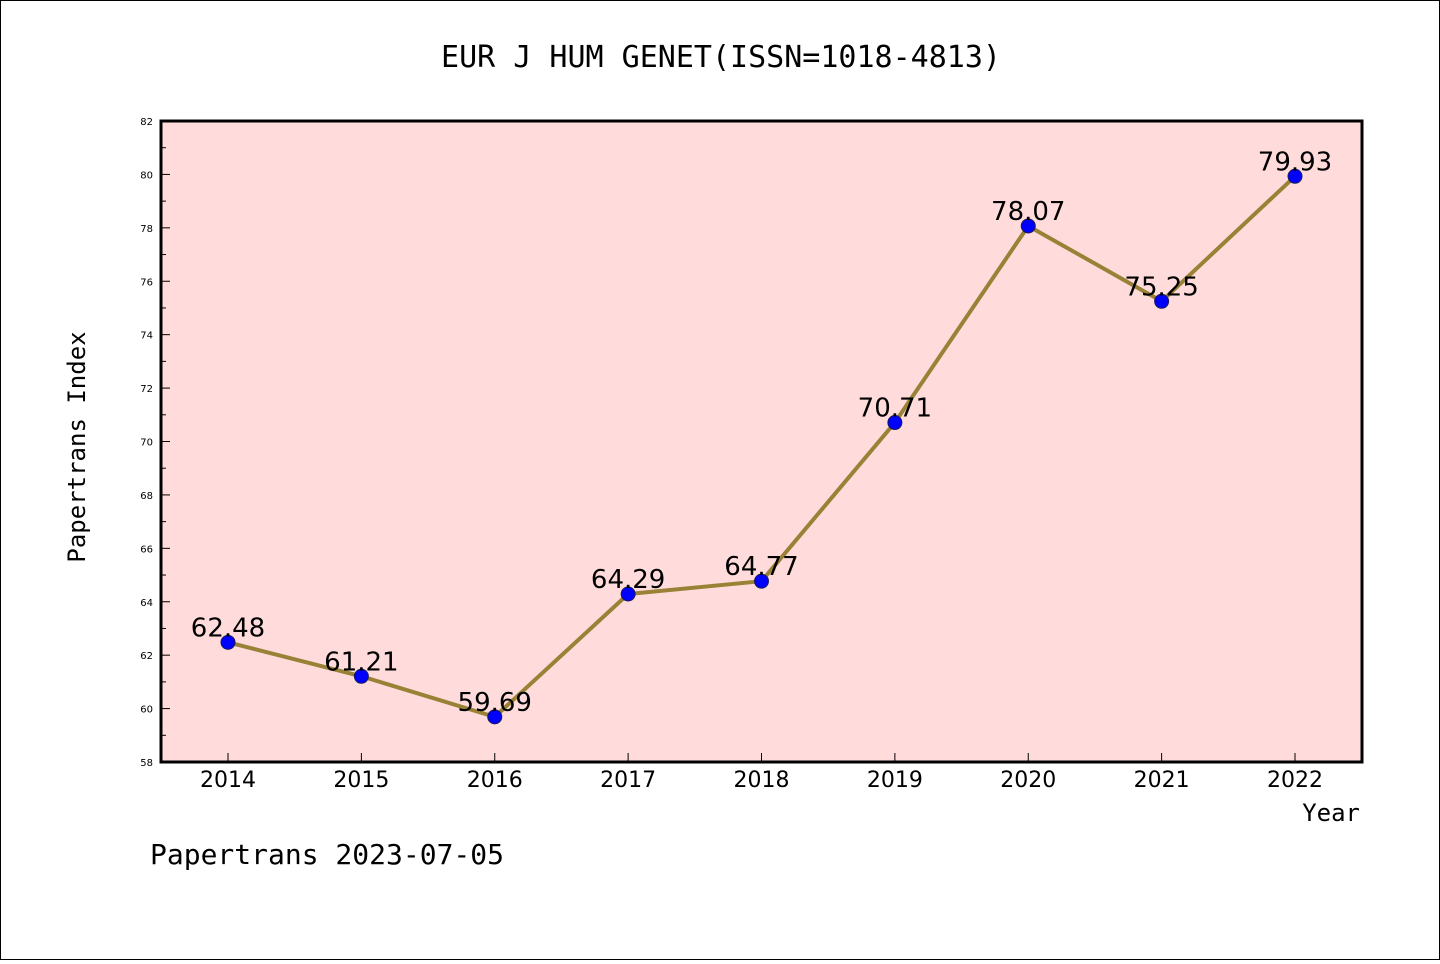  I want to click on data-label: 62.48, so click(228, 628).